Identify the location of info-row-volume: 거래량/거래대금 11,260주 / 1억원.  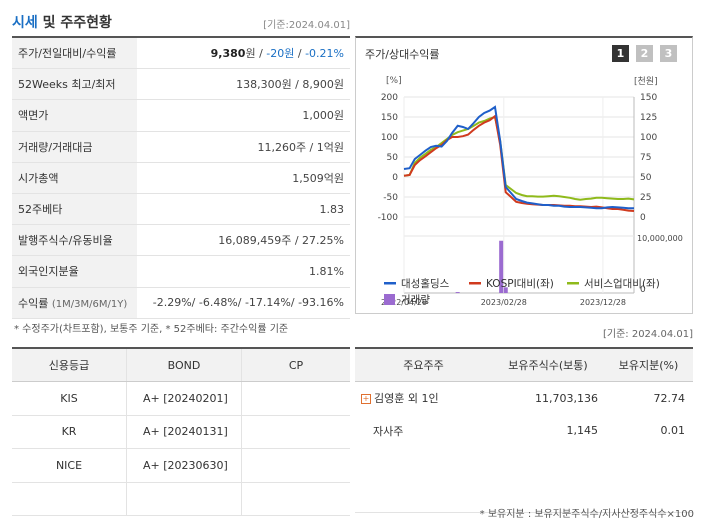
(181, 147).